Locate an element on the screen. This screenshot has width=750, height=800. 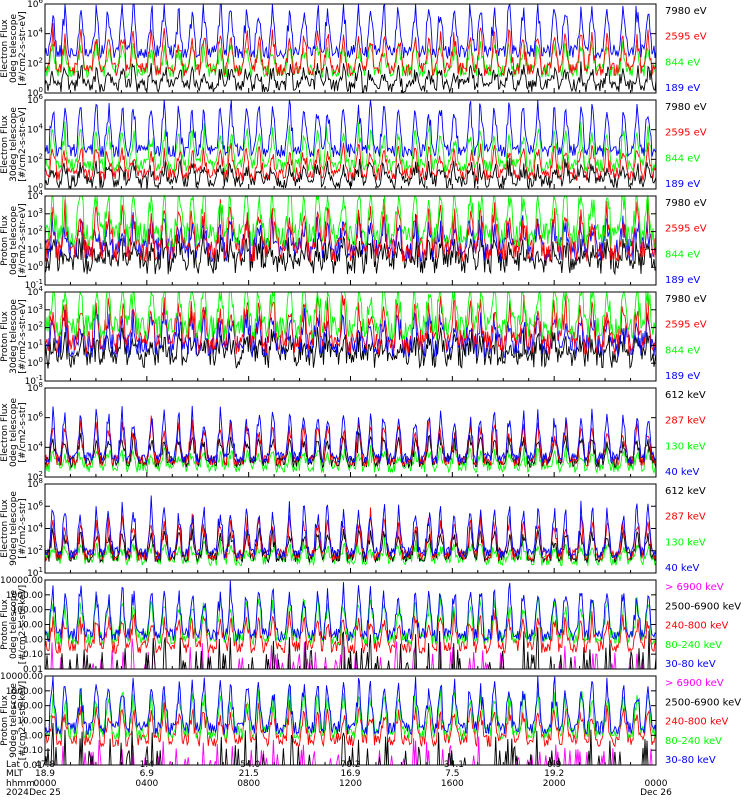
x-axis-mlt-label: 18.9 is located at coordinates (45, 774).